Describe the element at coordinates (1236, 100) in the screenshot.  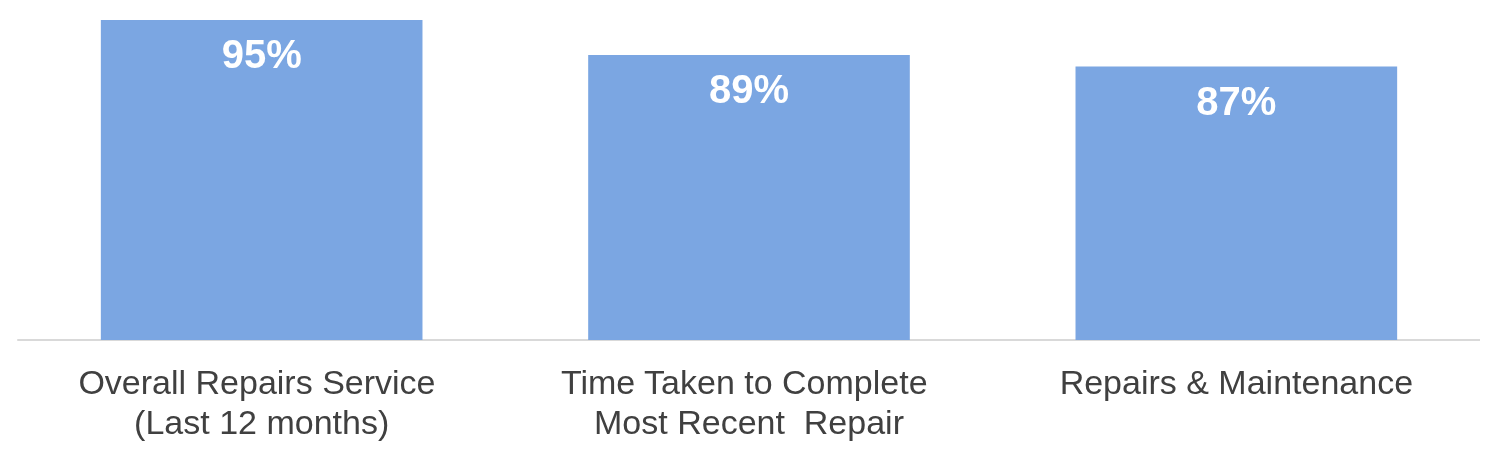
I see `data-label: 87%` at that location.